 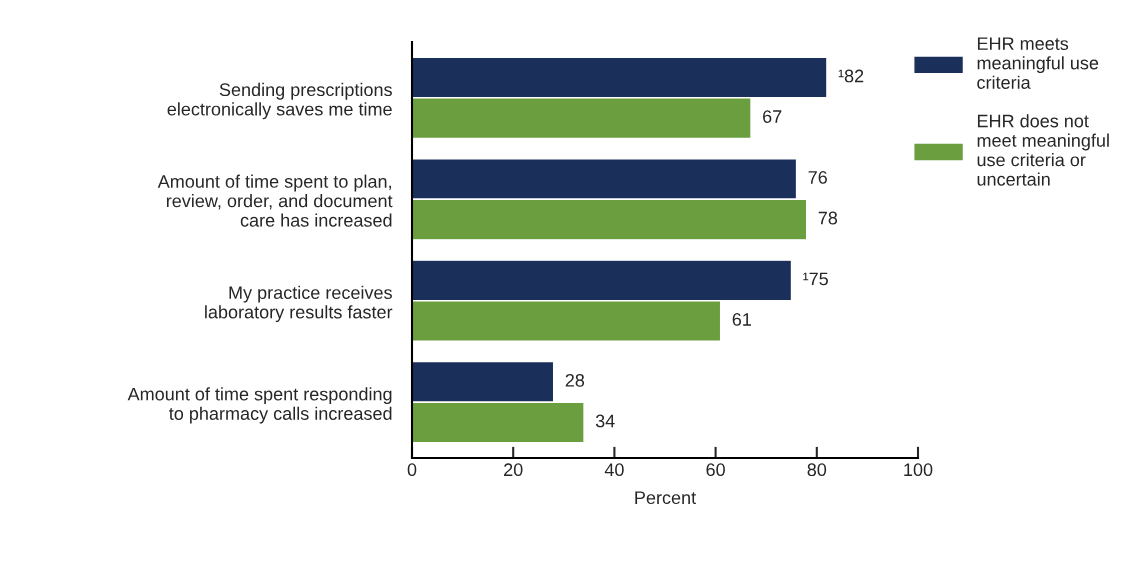 What do you see at coordinates (575, 380) in the screenshot?
I see `data-label: 28` at bounding box center [575, 380].